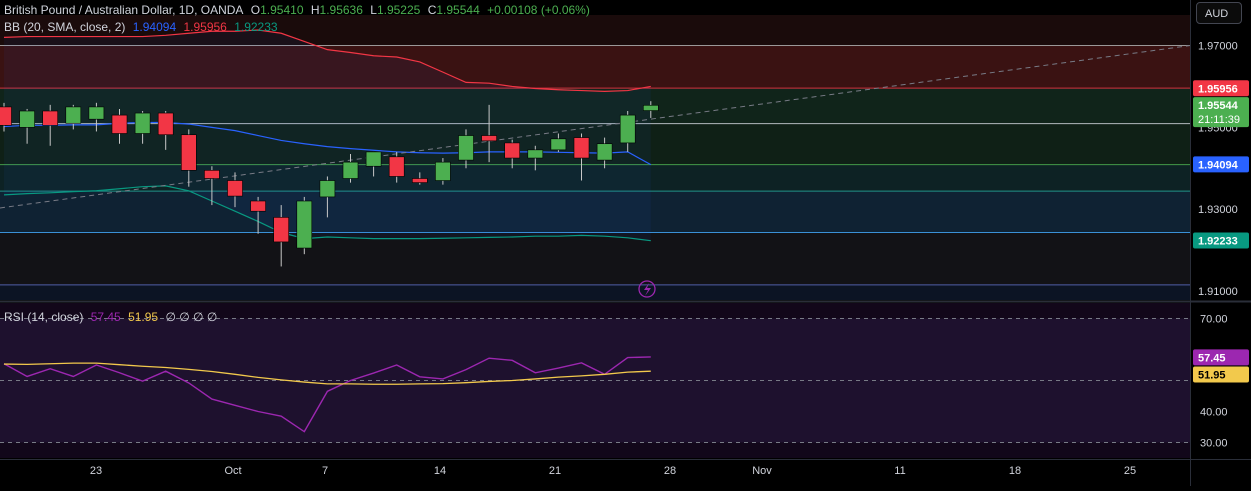 The height and width of the screenshot is (491, 1251). I want to click on bb-basis-value: 1.94094, so click(154, 27).